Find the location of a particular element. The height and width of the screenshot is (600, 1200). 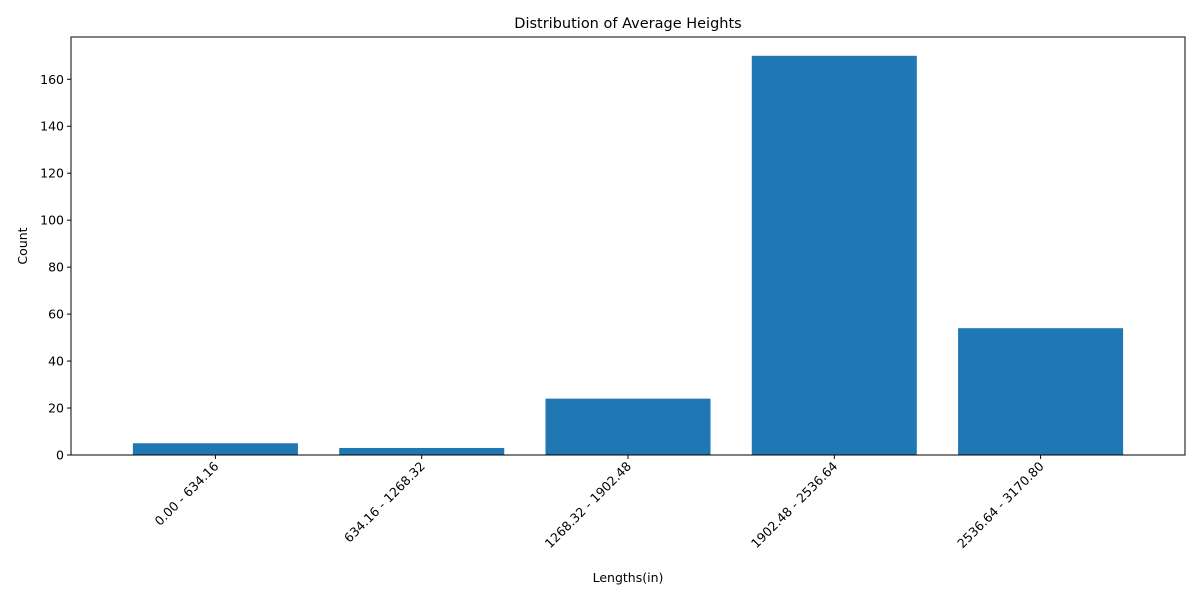

x-axis-label: Lengths(in) is located at coordinates (628, 577).